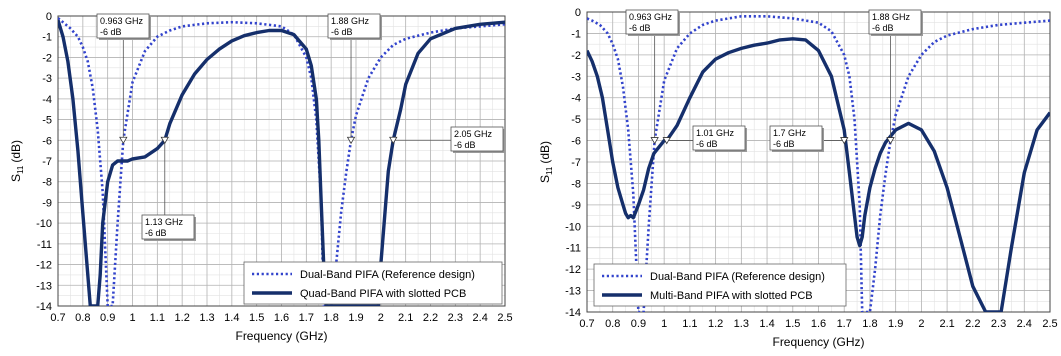  I want to click on annotation-callout: 1.01 GHz-6 dB, so click(704, 138).